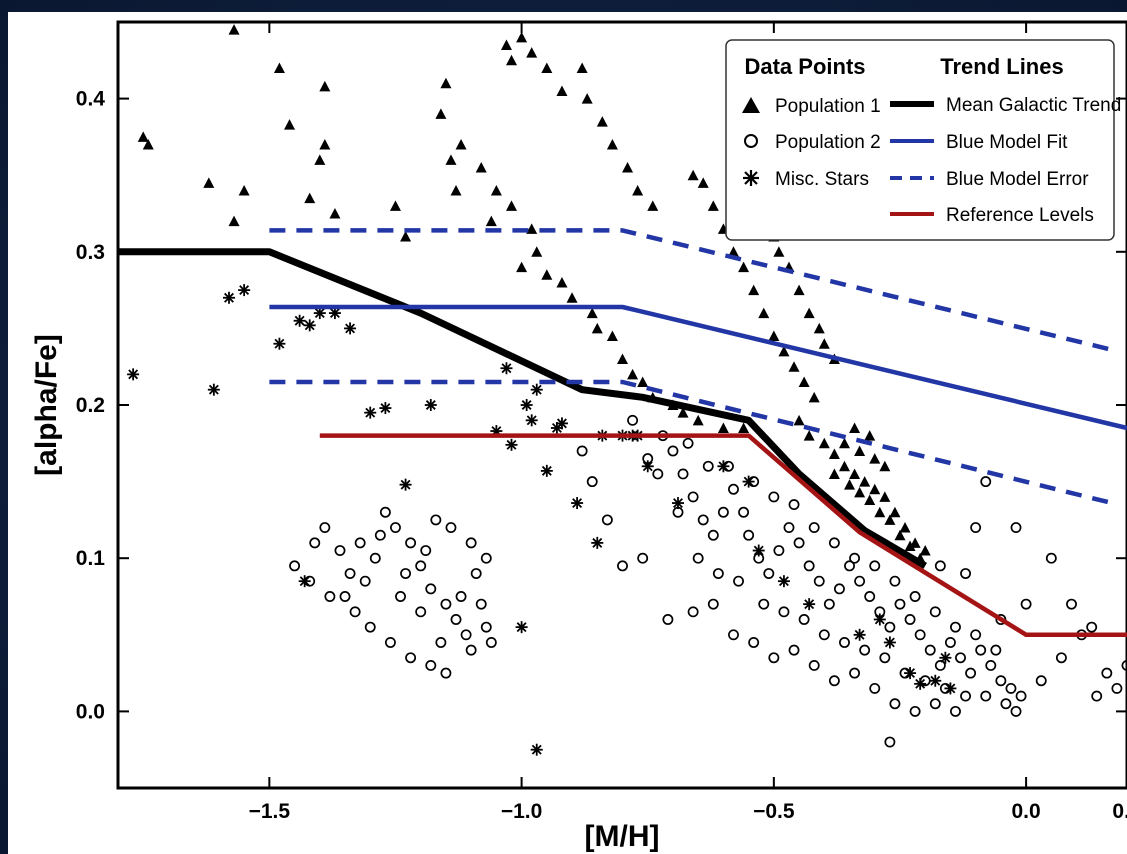  I want to click on legend-label-blue-error: Blue Model Error, so click(1017, 179).